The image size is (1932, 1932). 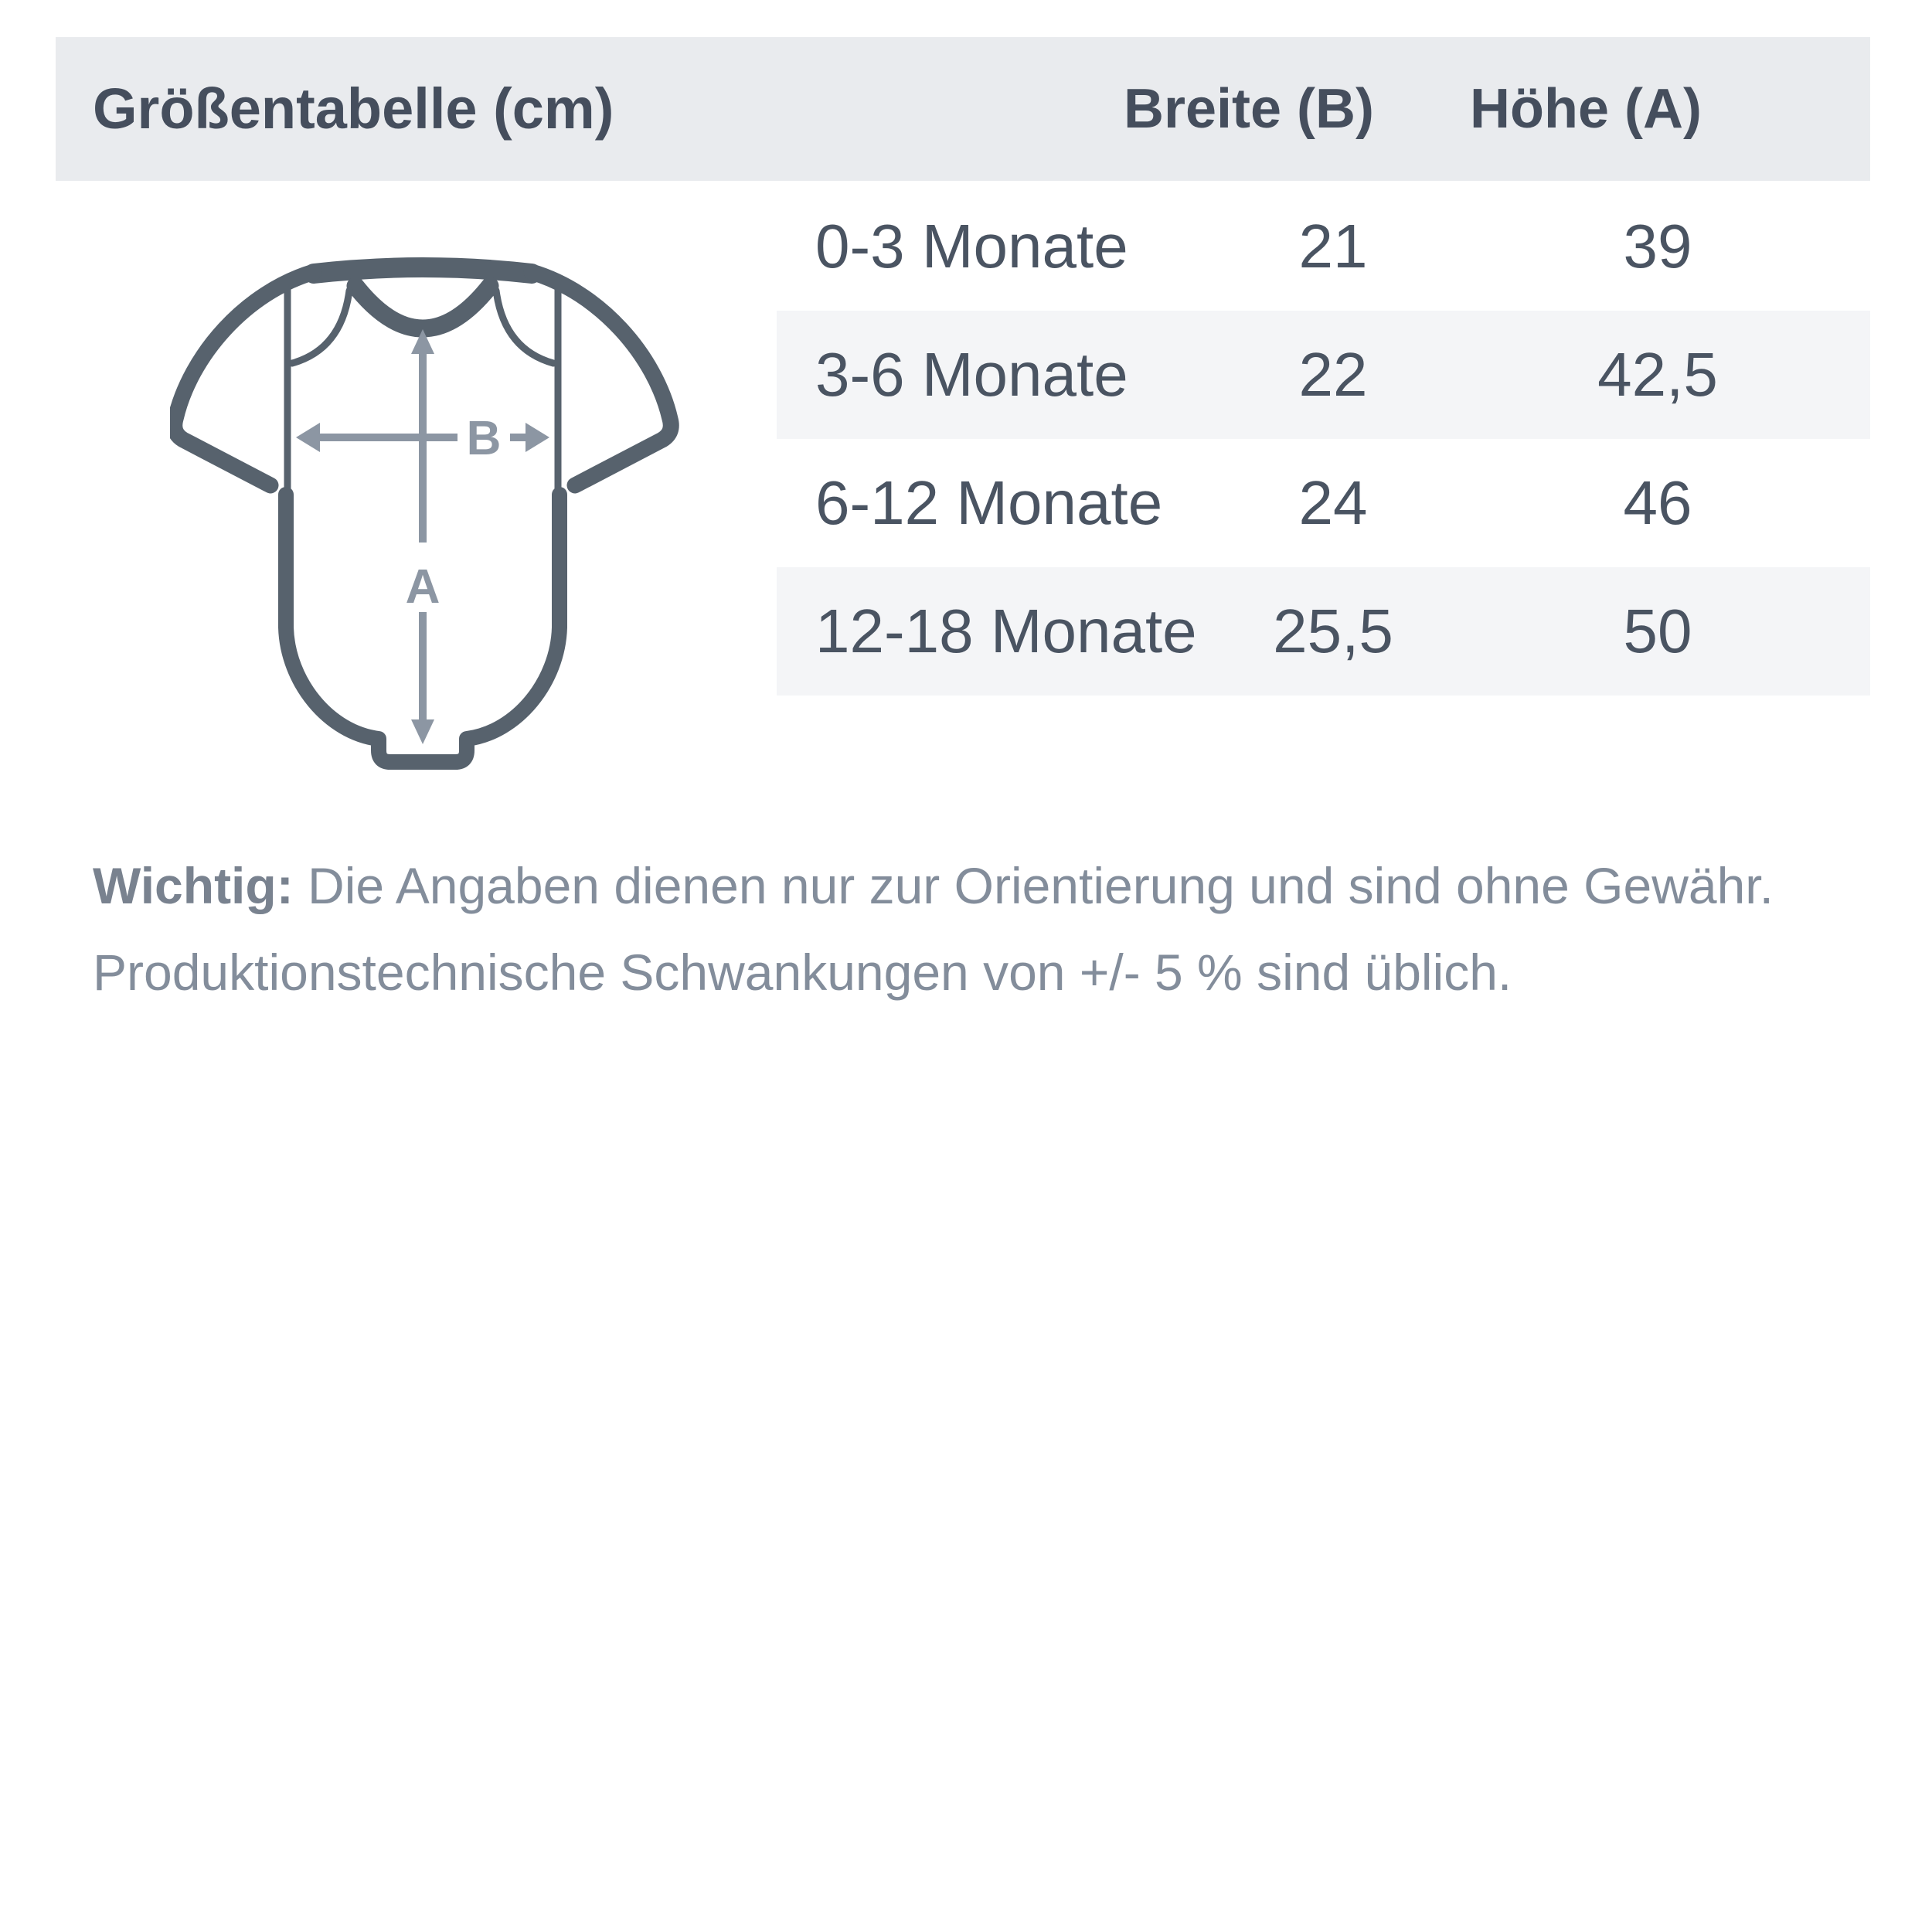 What do you see at coordinates (422, 438) in the screenshot?
I see `width-arrow` at bounding box center [422, 438].